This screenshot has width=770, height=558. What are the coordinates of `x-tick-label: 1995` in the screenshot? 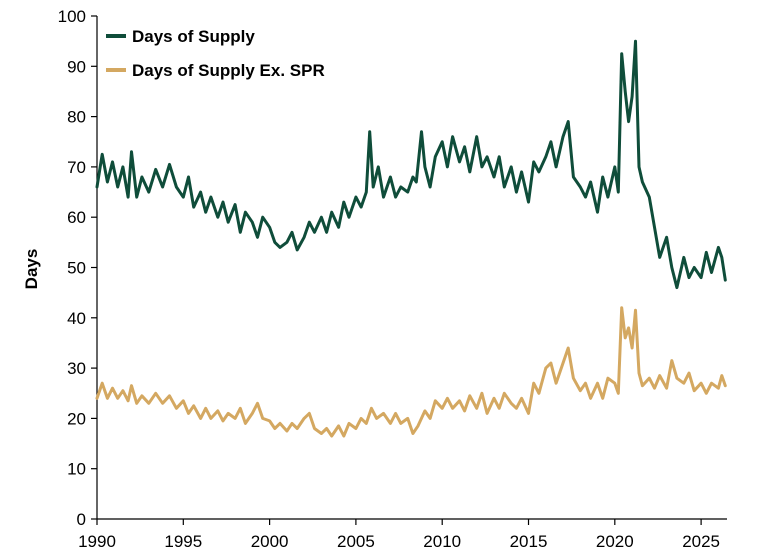 It's located at (183, 541).